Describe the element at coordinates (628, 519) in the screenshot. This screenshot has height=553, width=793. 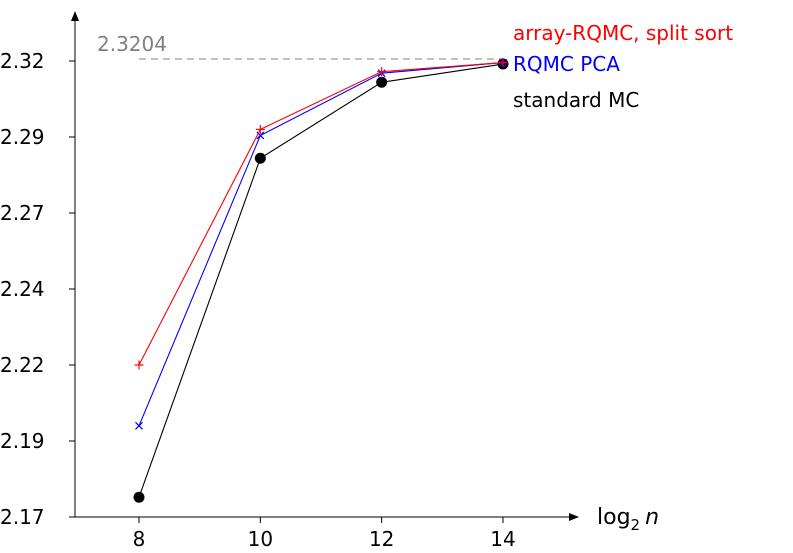
I see `x-axis-label: log2 n` at that location.